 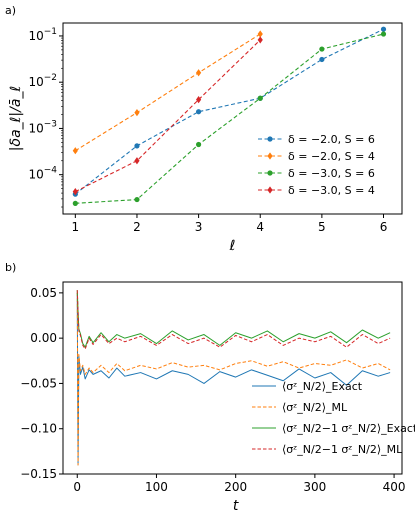 What do you see at coordinates (331, 156) in the screenshot?
I see `legend-entry: δ = −2.0, S = 4` at bounding box center [331, 156].